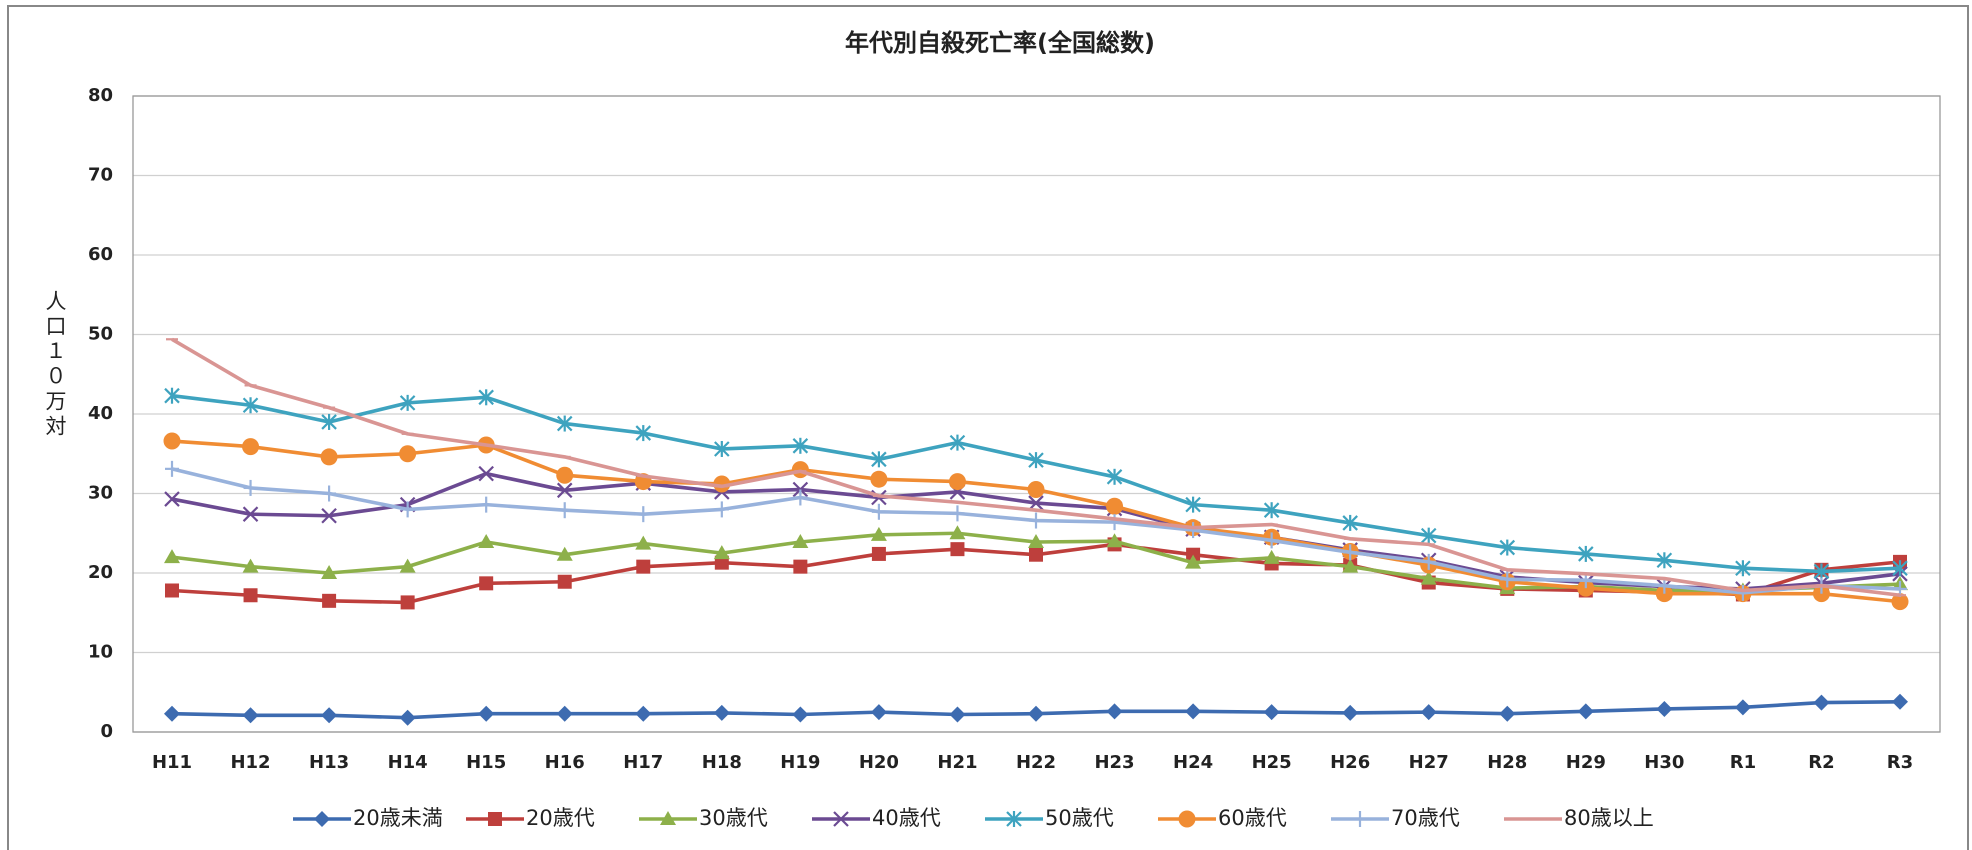  I want to click on x-tick-label: H20, so click(879, 762).